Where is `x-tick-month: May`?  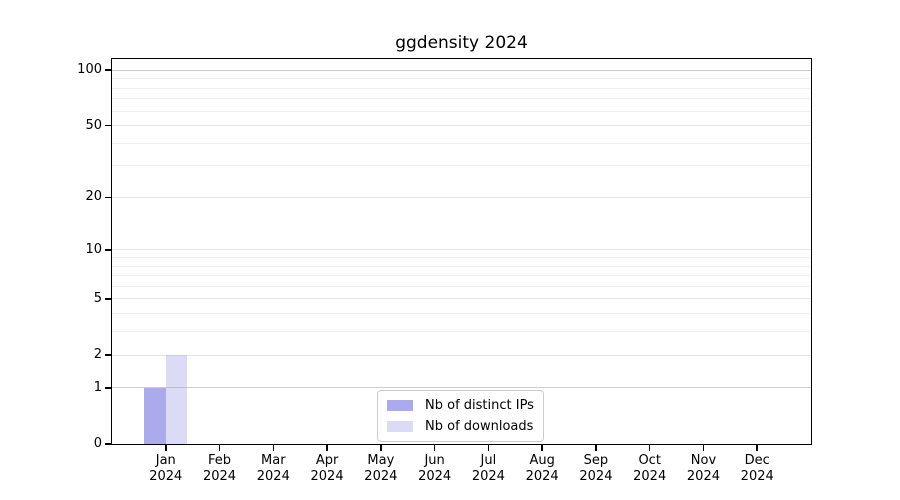 x-tick-month: May is located at coordinates (381, 460).